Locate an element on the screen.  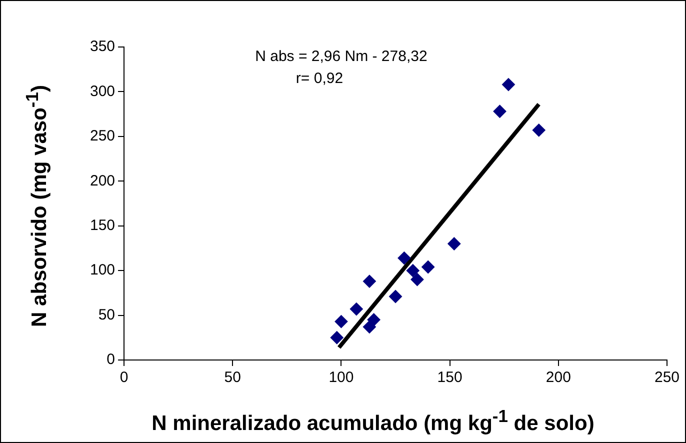
y-tick-label: 100 is located at coordinates (103, 270).